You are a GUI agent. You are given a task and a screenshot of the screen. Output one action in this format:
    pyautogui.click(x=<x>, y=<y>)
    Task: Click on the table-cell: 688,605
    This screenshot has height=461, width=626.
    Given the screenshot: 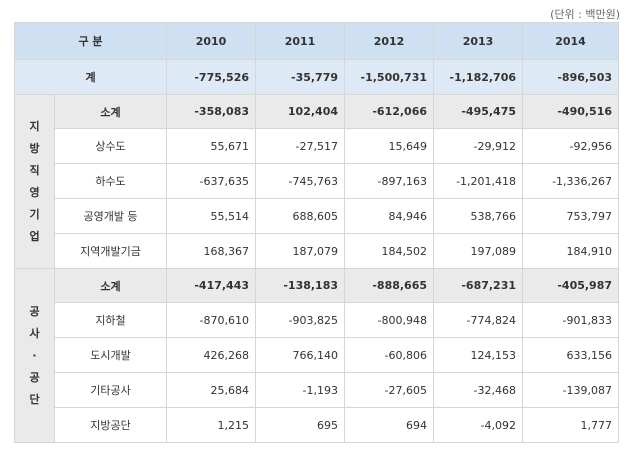 What is the action you would take?
    pyautogui.click(x=300, y=216)
    